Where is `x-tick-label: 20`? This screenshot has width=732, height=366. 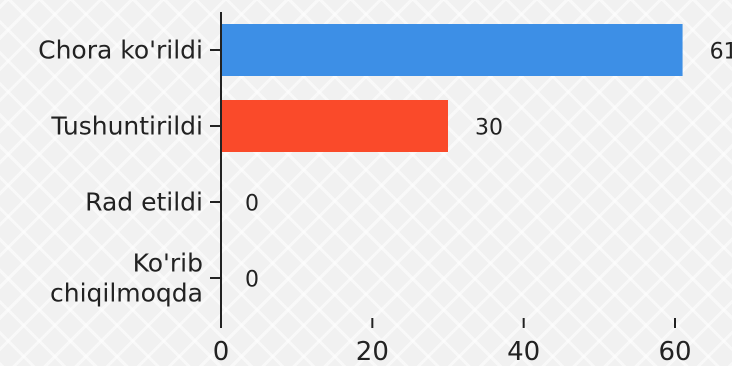 x-tick-label: 20 is located at coordinates (372, 351).